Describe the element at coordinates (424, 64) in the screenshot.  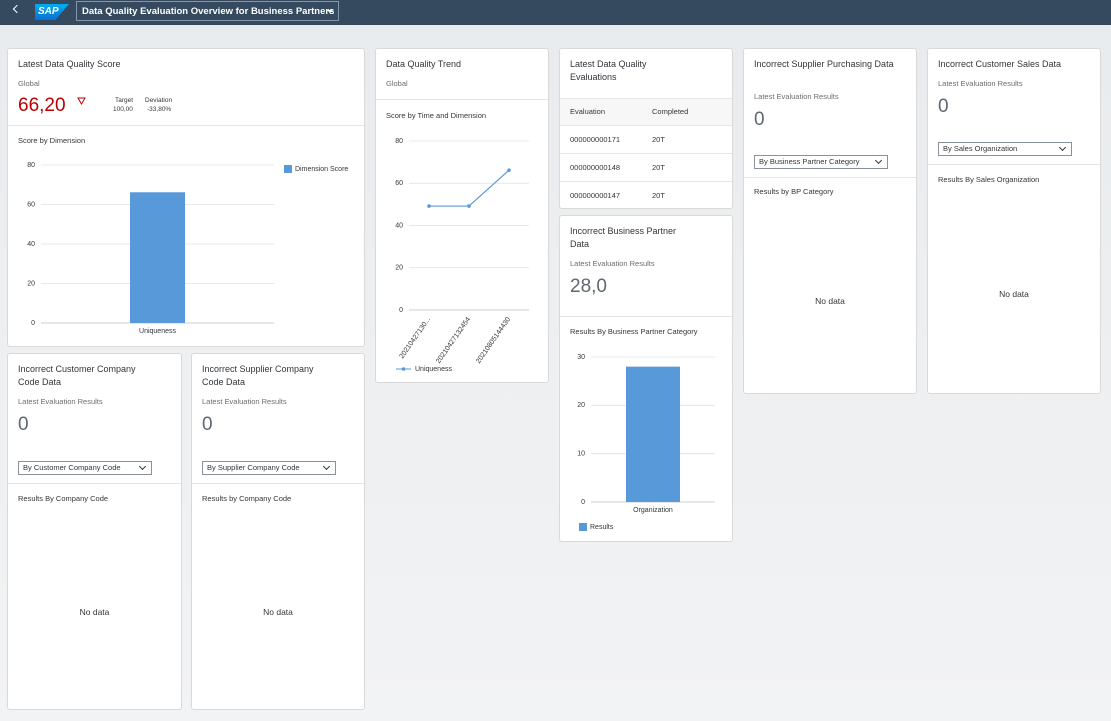
I see `card-title: Data Quality Trend` at that location.